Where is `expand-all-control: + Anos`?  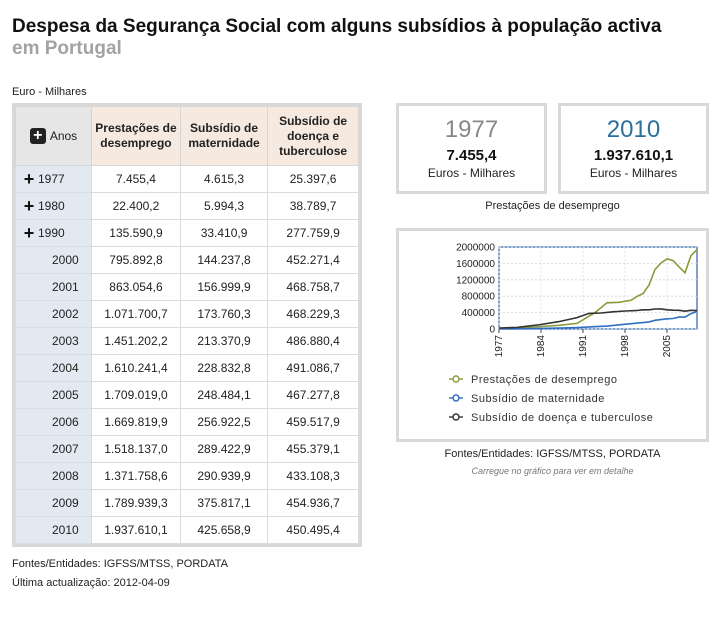
expand-all-control: + Anos is located at coordinates (53, 136).